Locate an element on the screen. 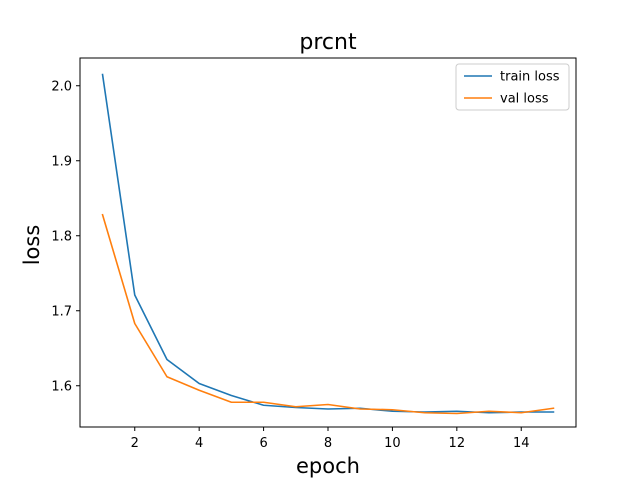 This screenshot has height=480, width=640. y-tick-label: 2.0 is located at coordinates (61, 86).